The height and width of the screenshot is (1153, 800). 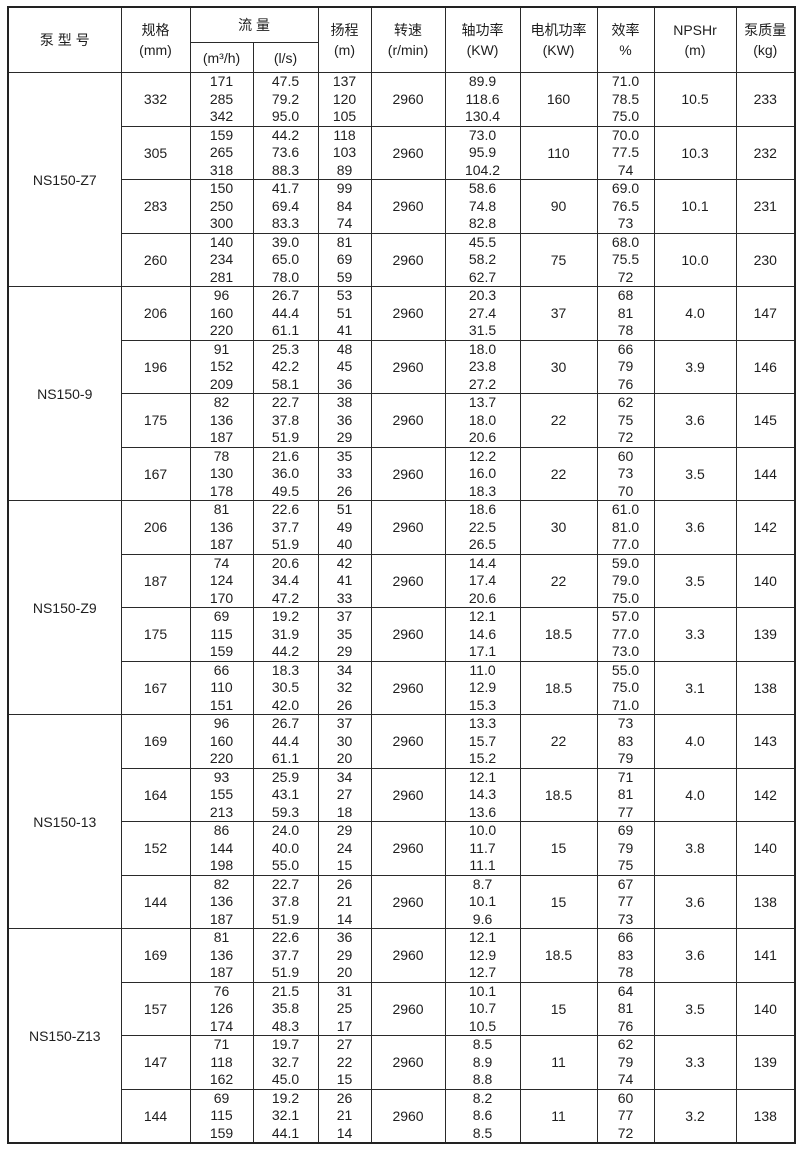 I want to click on shaft-power-value: 82.8, so click(x=482, y=223).